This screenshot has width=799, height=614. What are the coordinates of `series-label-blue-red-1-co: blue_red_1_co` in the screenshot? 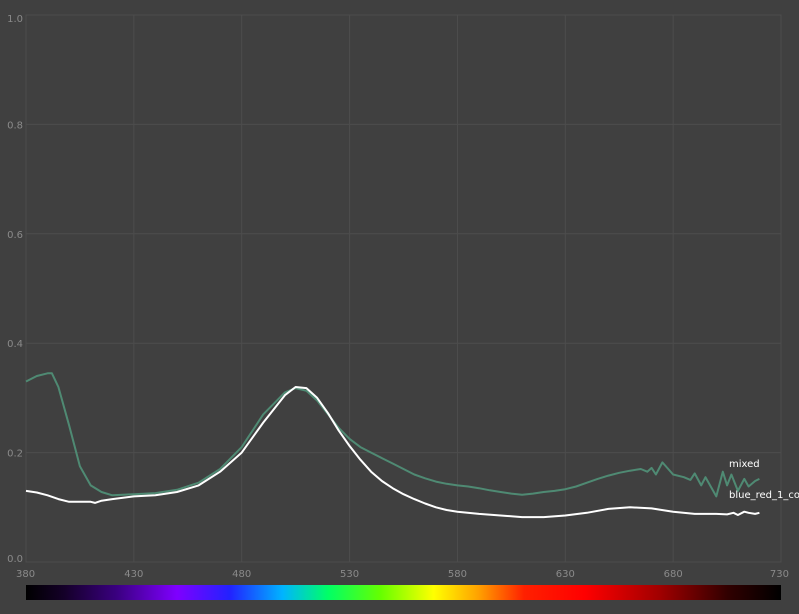 It's located at (764, 495).